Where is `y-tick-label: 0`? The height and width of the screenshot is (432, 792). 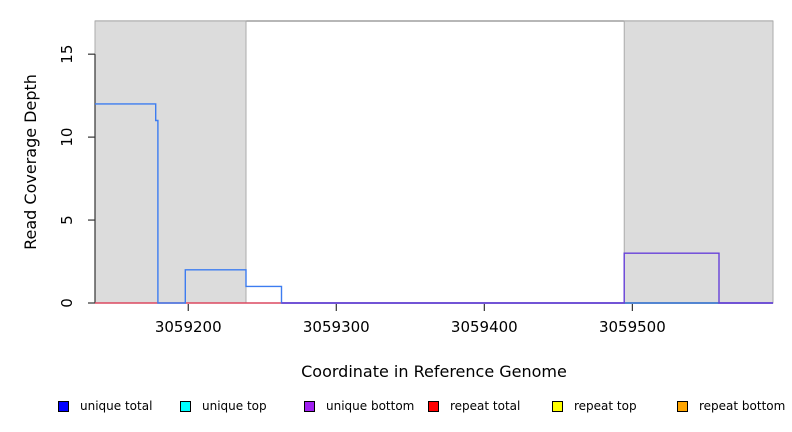
y-tick-label: 0 is located at coordinates (67, 303).